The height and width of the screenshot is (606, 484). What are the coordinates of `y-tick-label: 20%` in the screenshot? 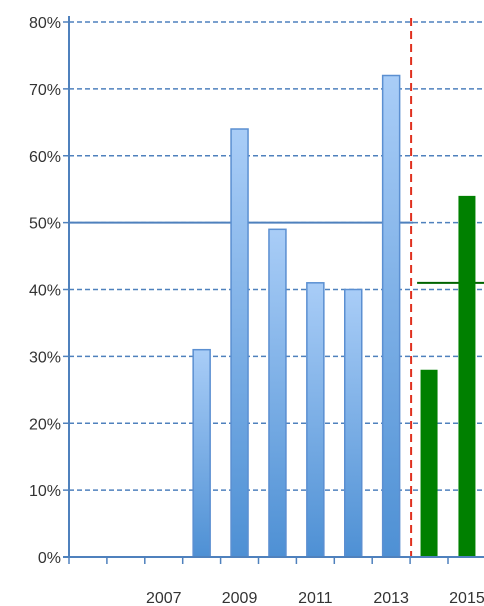 It's located at (45, 424).